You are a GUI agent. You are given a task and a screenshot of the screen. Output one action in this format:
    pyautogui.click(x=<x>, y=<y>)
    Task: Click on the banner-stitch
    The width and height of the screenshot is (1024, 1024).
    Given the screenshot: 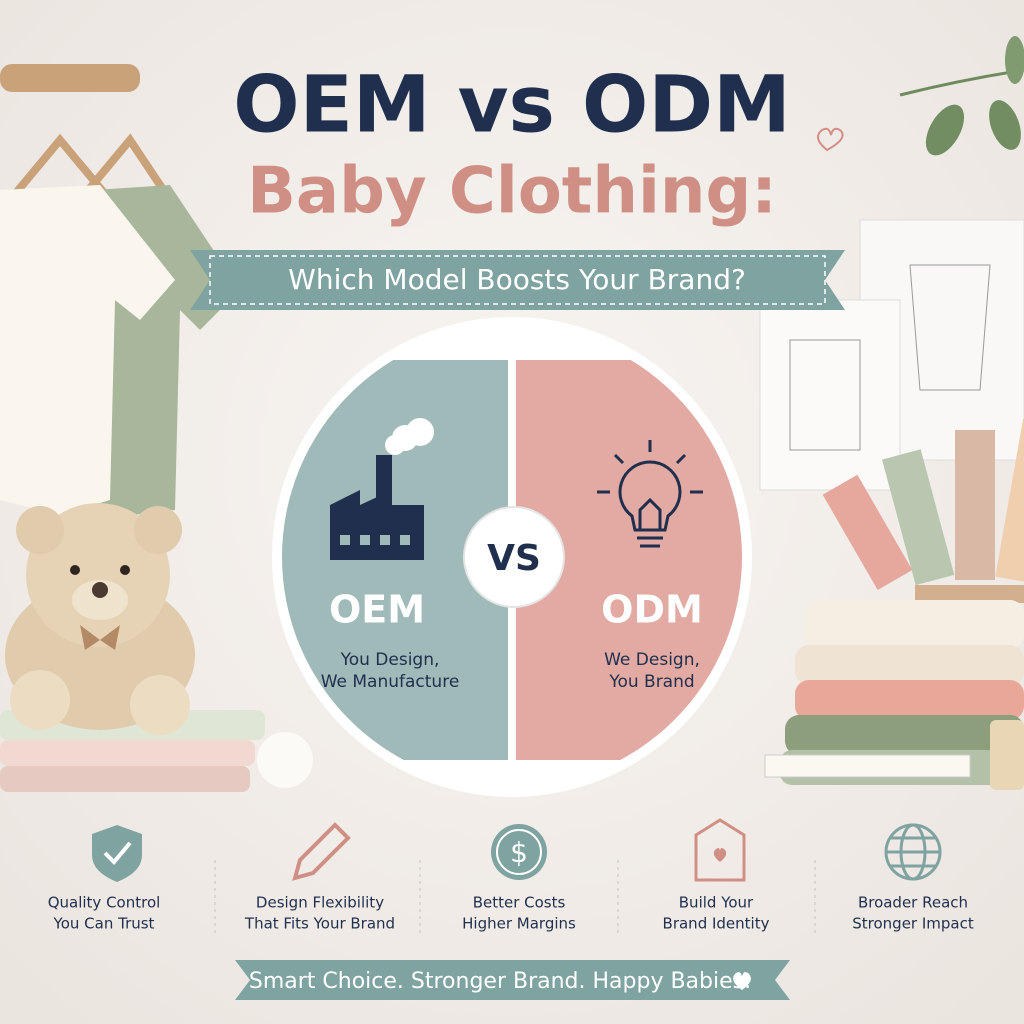 What is the action you would take?
    pyautogui.click(x=517, y=280)
    